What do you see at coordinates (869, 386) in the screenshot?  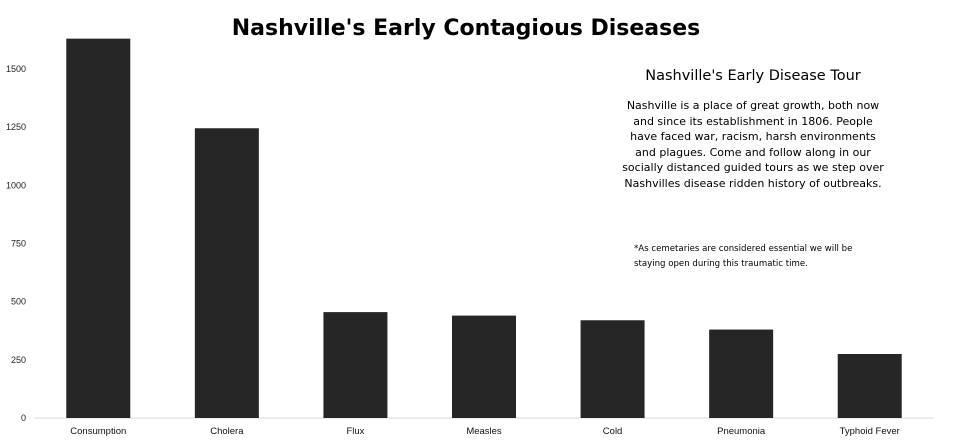 I see `bar-typhoid-fever` at bounding box center [869, 386].